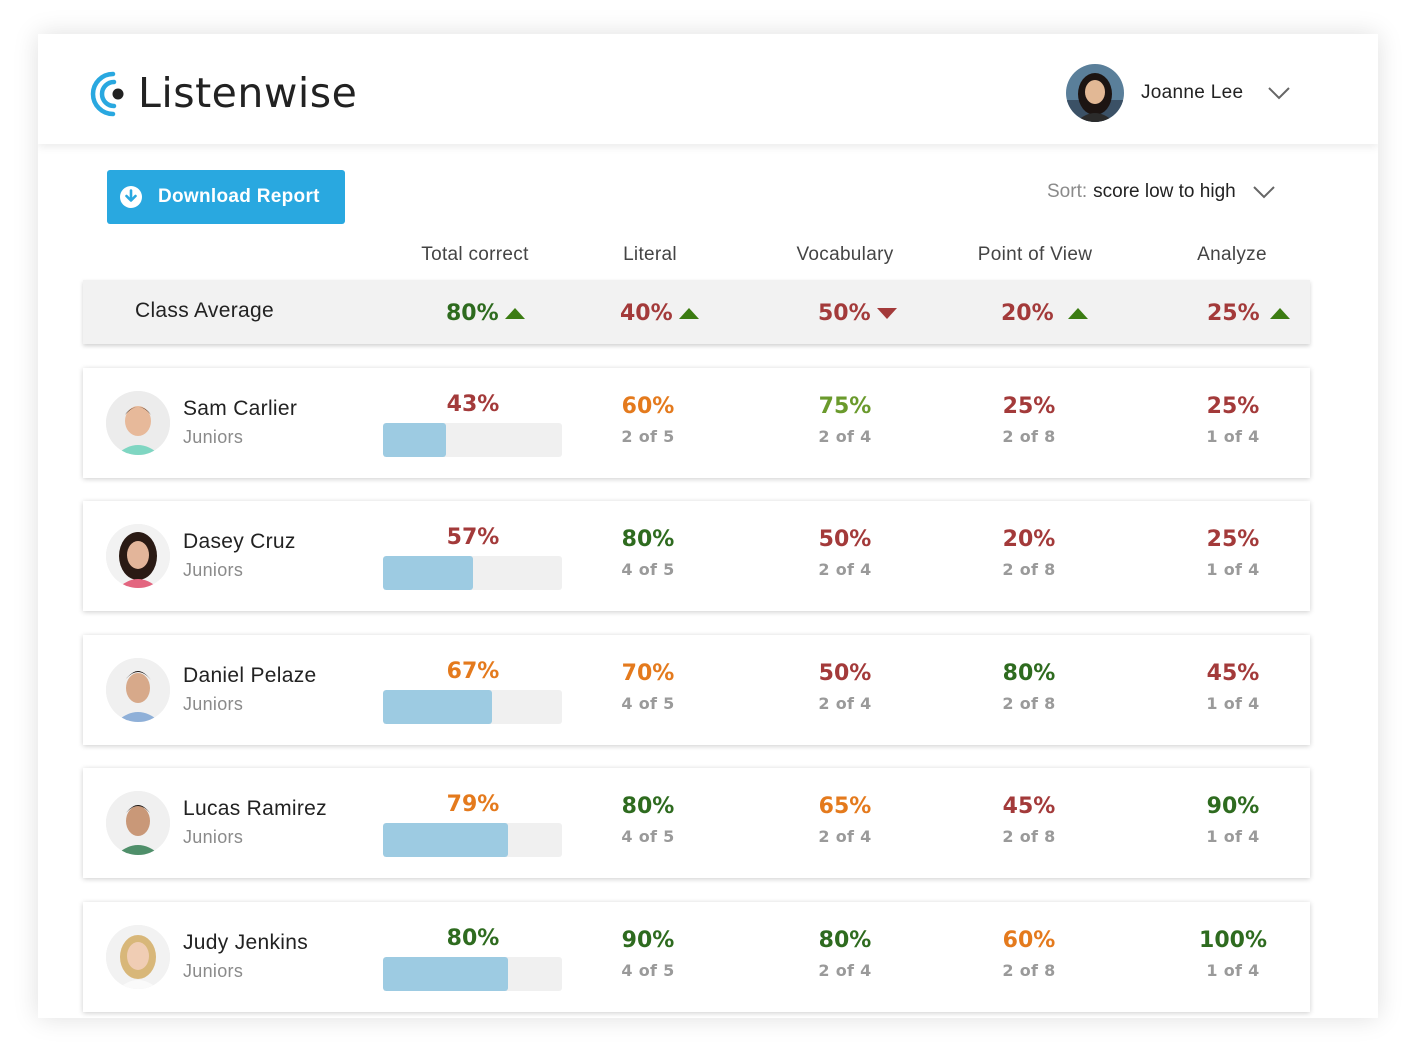  What do you see at coordinates (648, 687) in the screenshot?
I see `literal-score: 70% 4 of 5` at bounding box center [648, 687].